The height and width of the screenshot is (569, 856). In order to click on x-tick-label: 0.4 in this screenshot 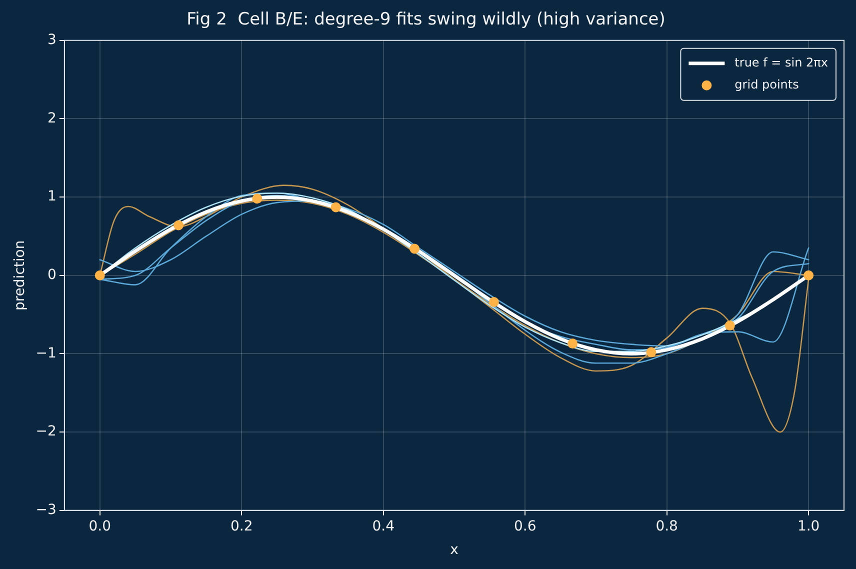, I will do `click(383, 526)`.